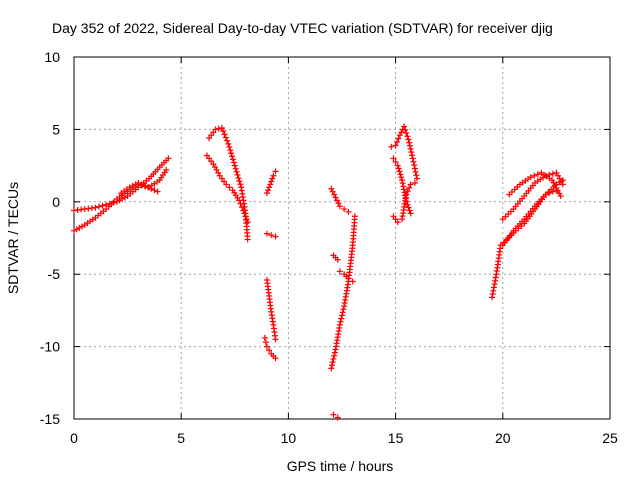 This screenshot has height=480, width=640. I want to click on y-tick-label: -10, so click(50, 347).